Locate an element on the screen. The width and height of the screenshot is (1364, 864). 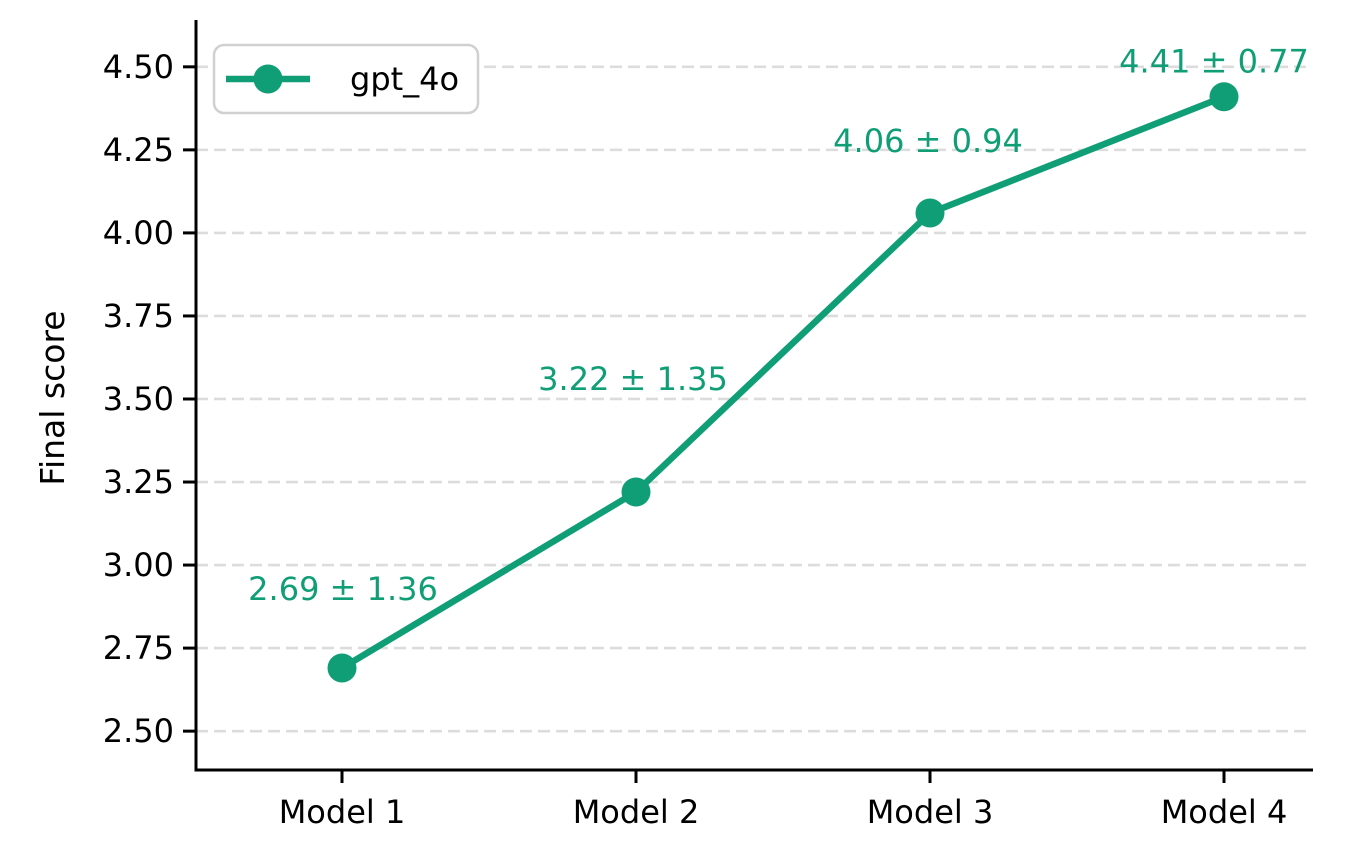
y-tick-label: 3.75 is located at coordinates (138, 316).